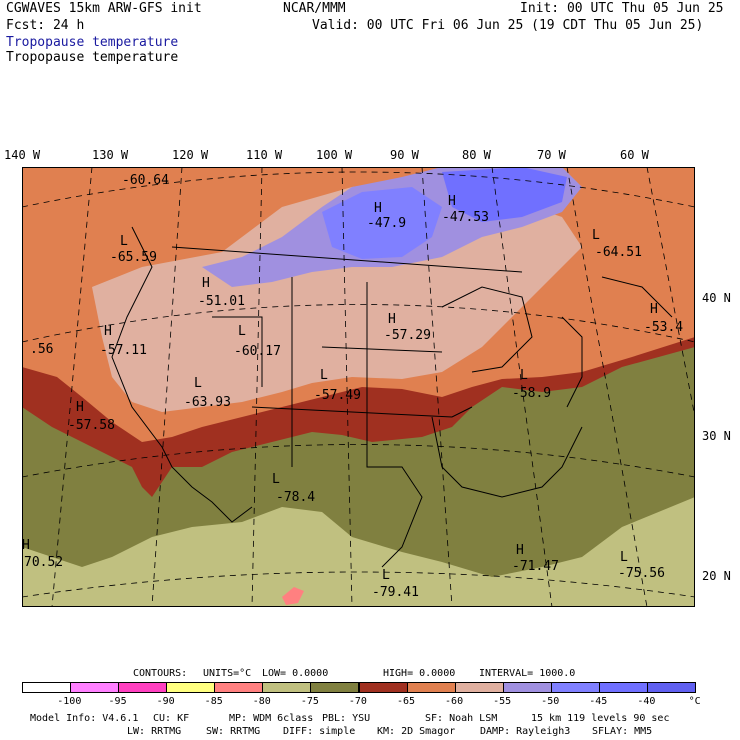 The width and height of the screenshot is (740, 740). What do you see at coordinates (404, 155) in the screenshot?
I see `lon-label-90w: 90 W` at bounding box center [404, 155].